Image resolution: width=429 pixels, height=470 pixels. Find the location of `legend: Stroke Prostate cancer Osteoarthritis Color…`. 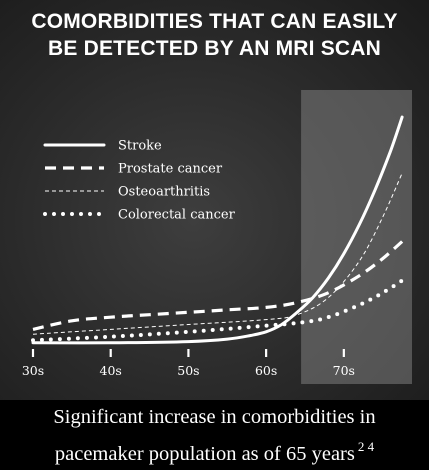

legend: Stroke Prostate cancer Osteoarthritis Color… is located at coordinates (139, 181).